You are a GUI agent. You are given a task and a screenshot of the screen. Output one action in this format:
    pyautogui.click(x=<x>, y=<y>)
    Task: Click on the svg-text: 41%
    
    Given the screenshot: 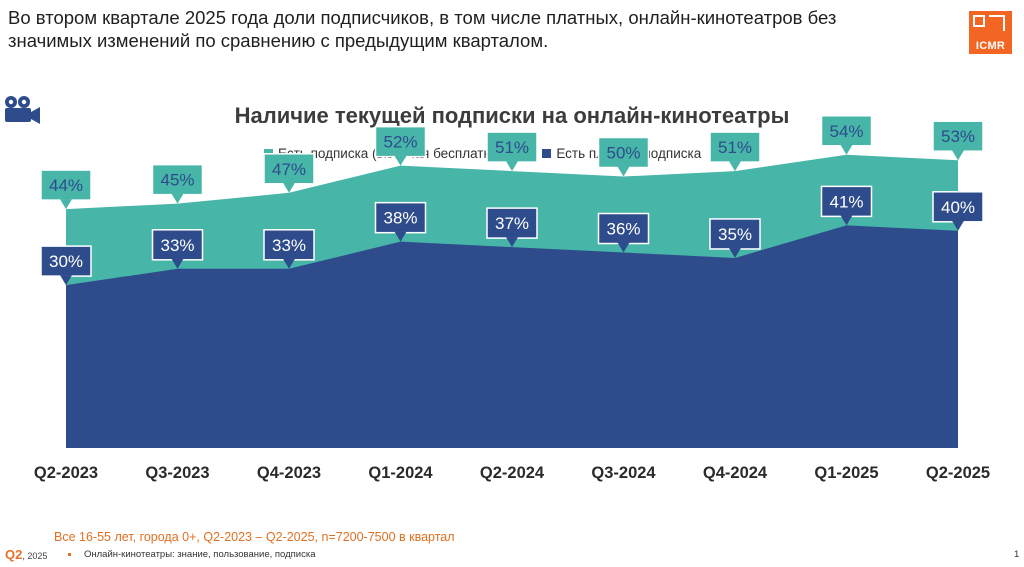 What is the action you would take?
    pyautogui.click(x=846, y=201)
    